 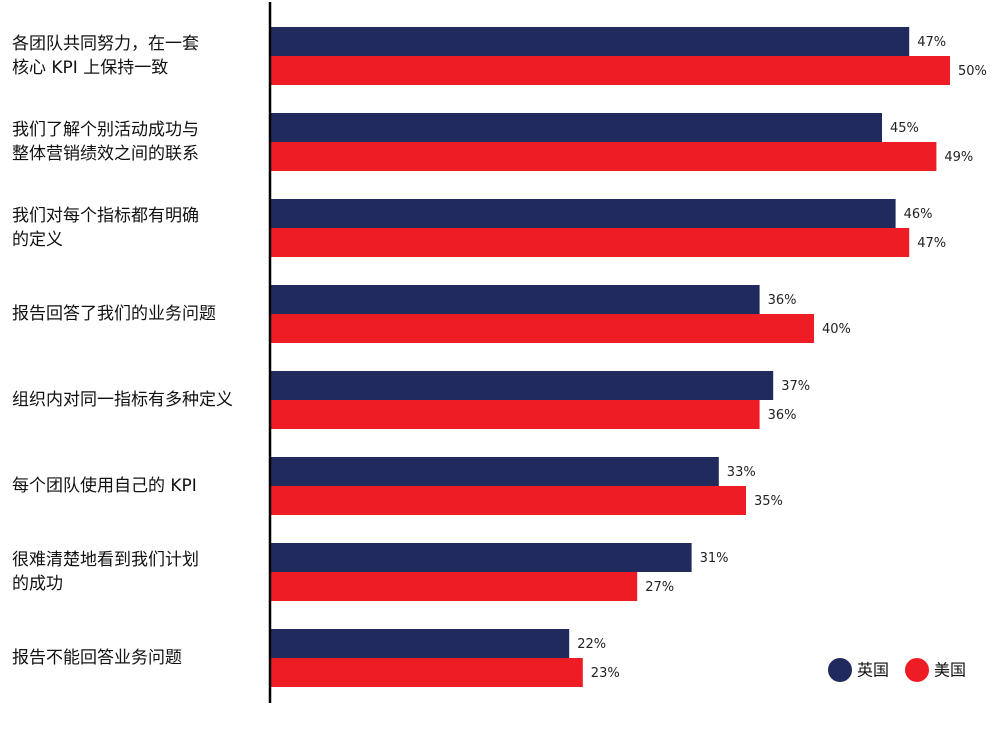 I want to click on category-label-3: 我们对每个指标都有明确的定义, so click(x=105, y=228).